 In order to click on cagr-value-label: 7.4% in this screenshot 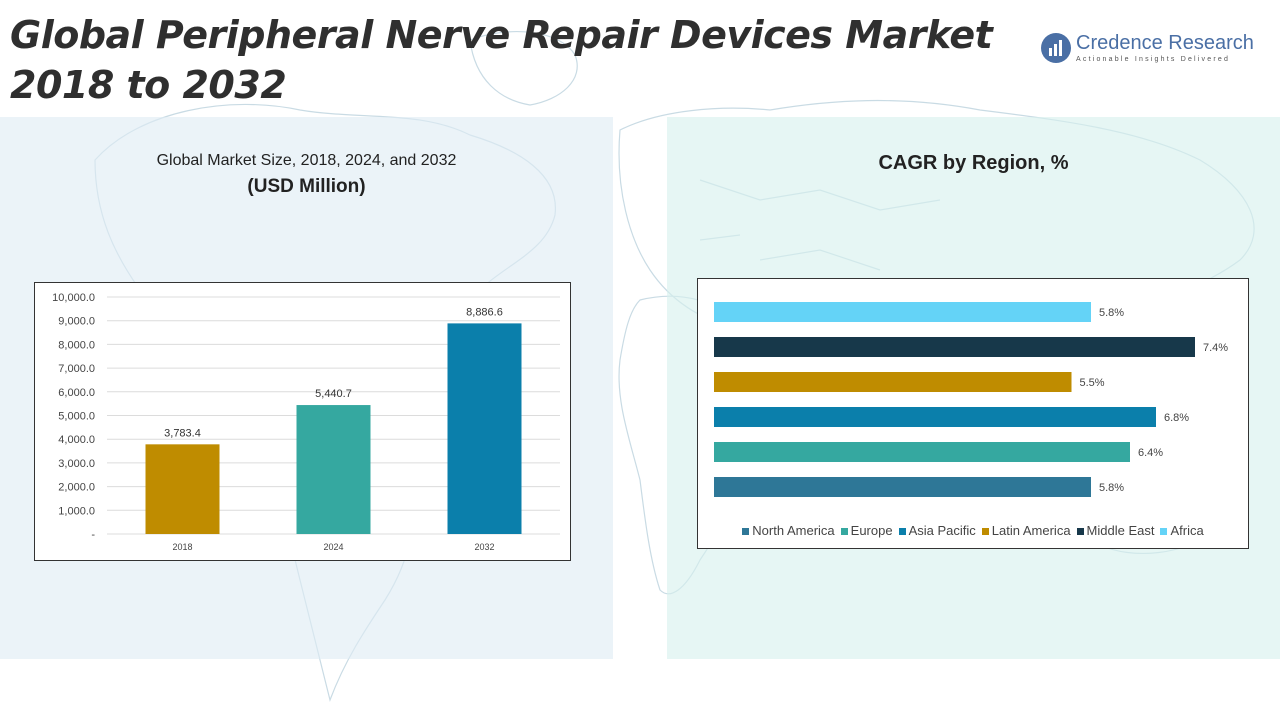, I will do `click(1215, 348)`.